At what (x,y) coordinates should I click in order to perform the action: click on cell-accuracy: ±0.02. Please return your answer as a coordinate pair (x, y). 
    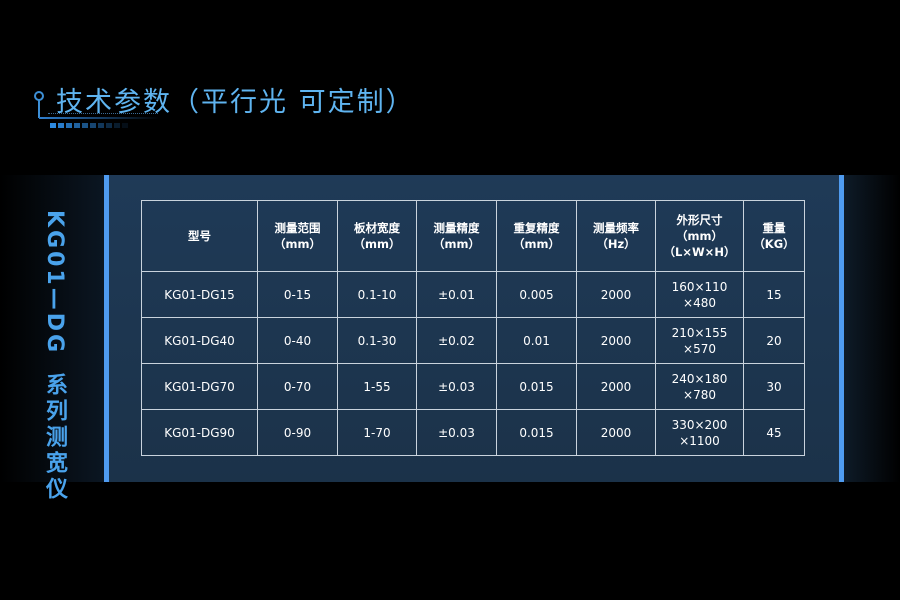
    Looking at the image, I should click on (456, 340).